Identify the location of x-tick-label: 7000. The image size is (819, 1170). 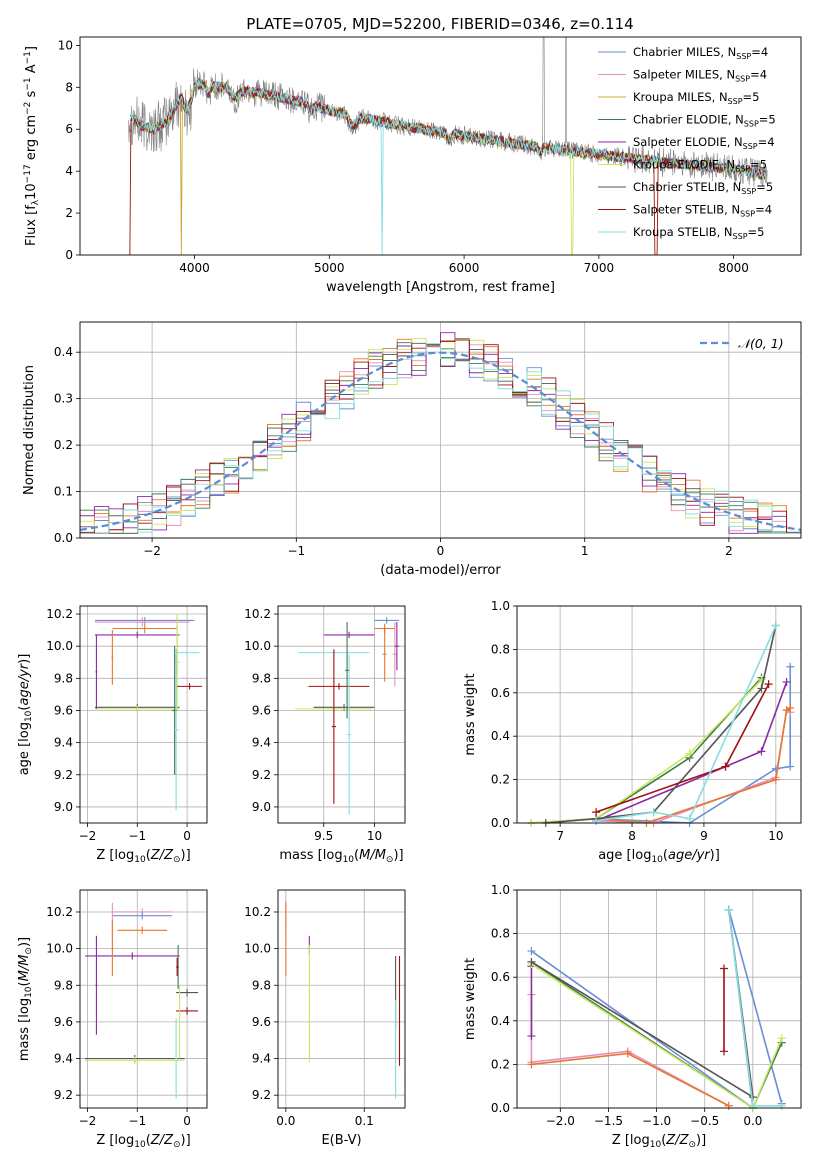
(599, 268).